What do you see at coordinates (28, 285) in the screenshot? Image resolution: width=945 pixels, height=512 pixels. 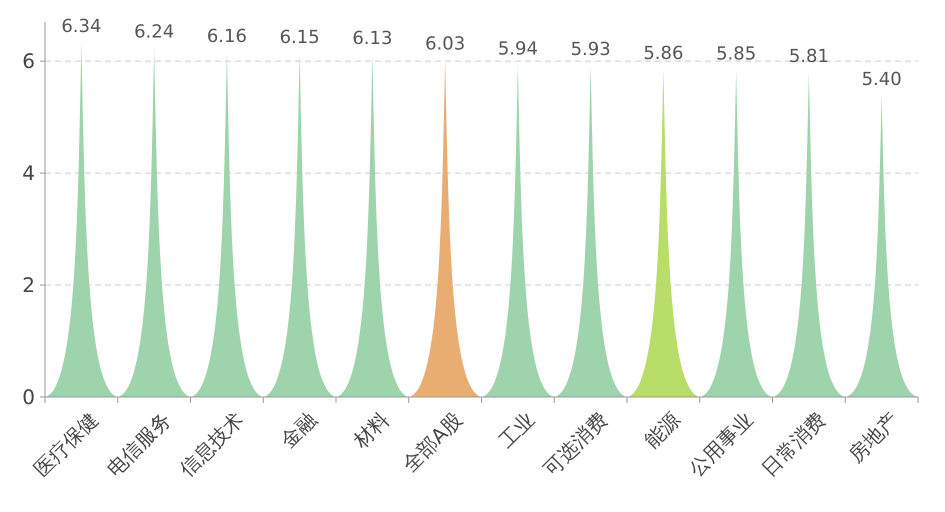 I see `y-tick-label: 2` at bounding box center [28, 285].